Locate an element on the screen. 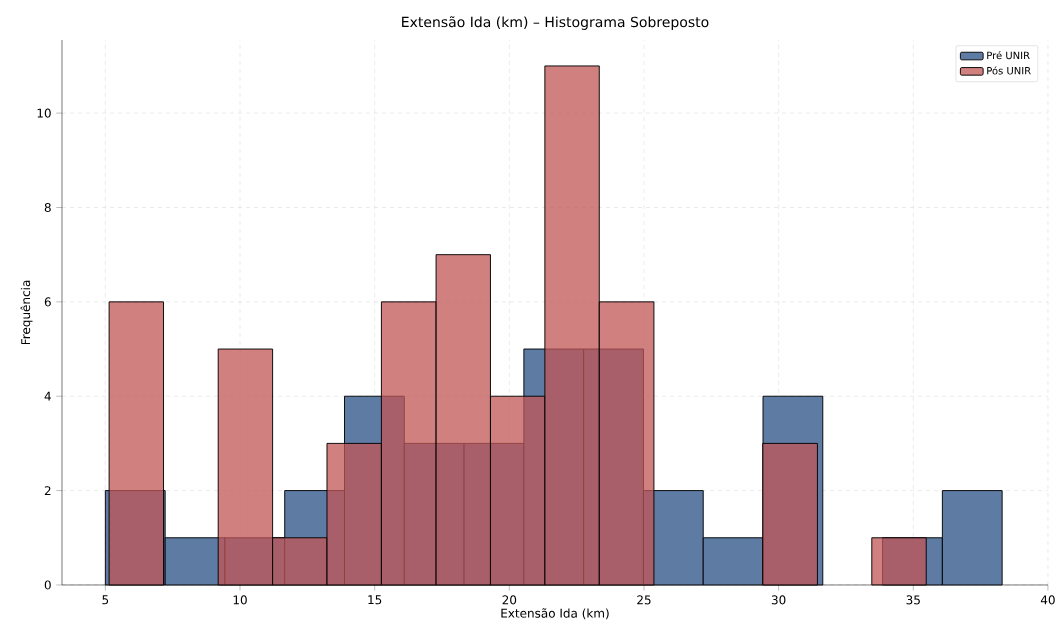 This screenshot has height=632, width=1060. x-tick-label: 40 is located at coordinates (1047, 600).